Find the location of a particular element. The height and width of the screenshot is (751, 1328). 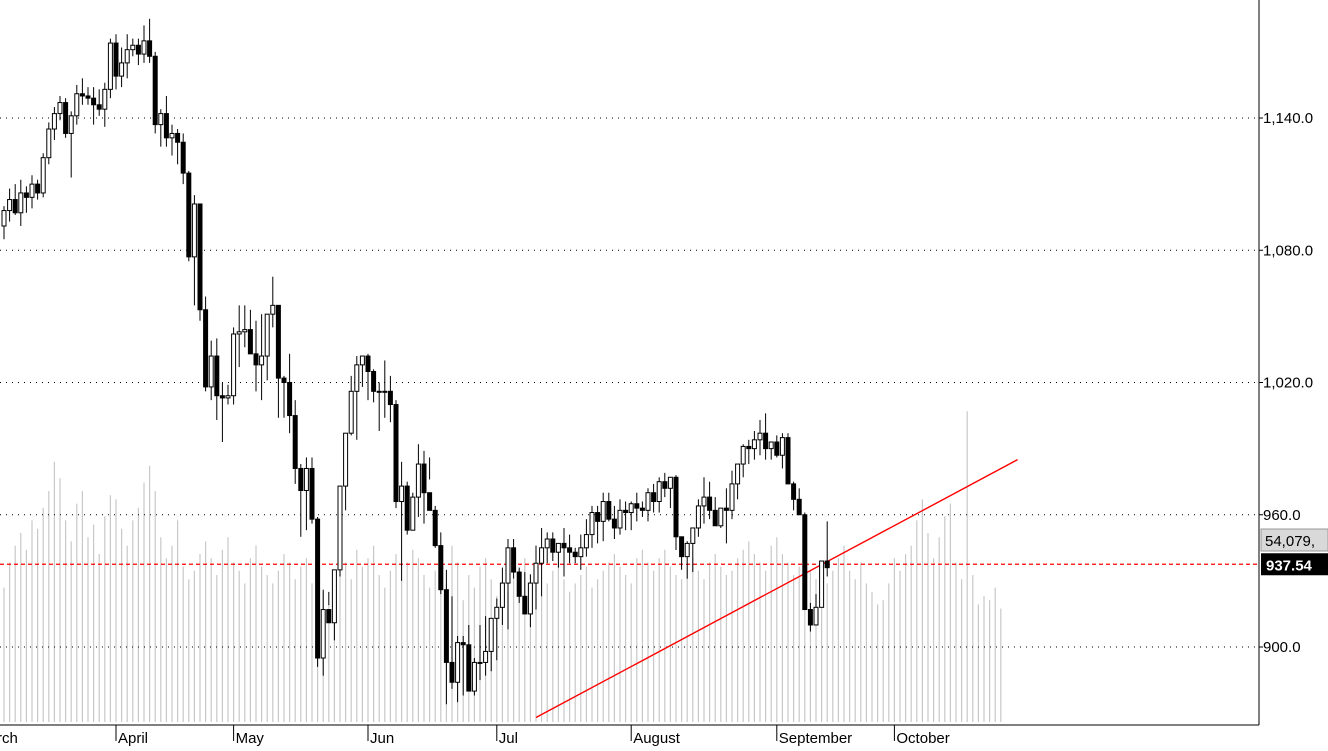

y-tick-label: 900.0 is located at coordinates (1282, 647).